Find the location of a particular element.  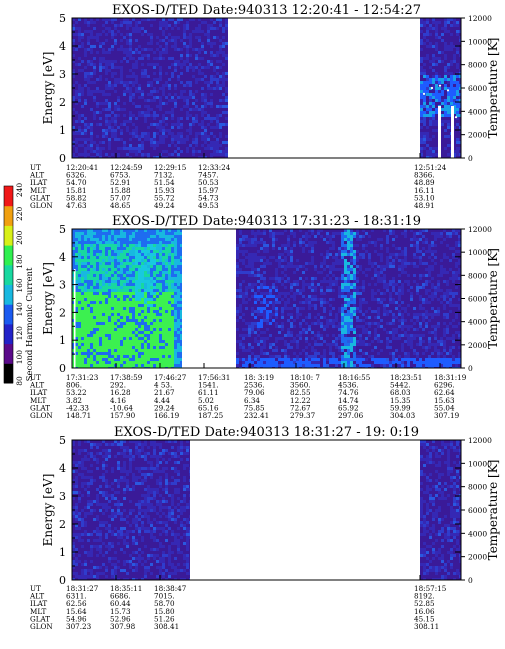

spectrogram-segment is located at coordinates (127, 298).